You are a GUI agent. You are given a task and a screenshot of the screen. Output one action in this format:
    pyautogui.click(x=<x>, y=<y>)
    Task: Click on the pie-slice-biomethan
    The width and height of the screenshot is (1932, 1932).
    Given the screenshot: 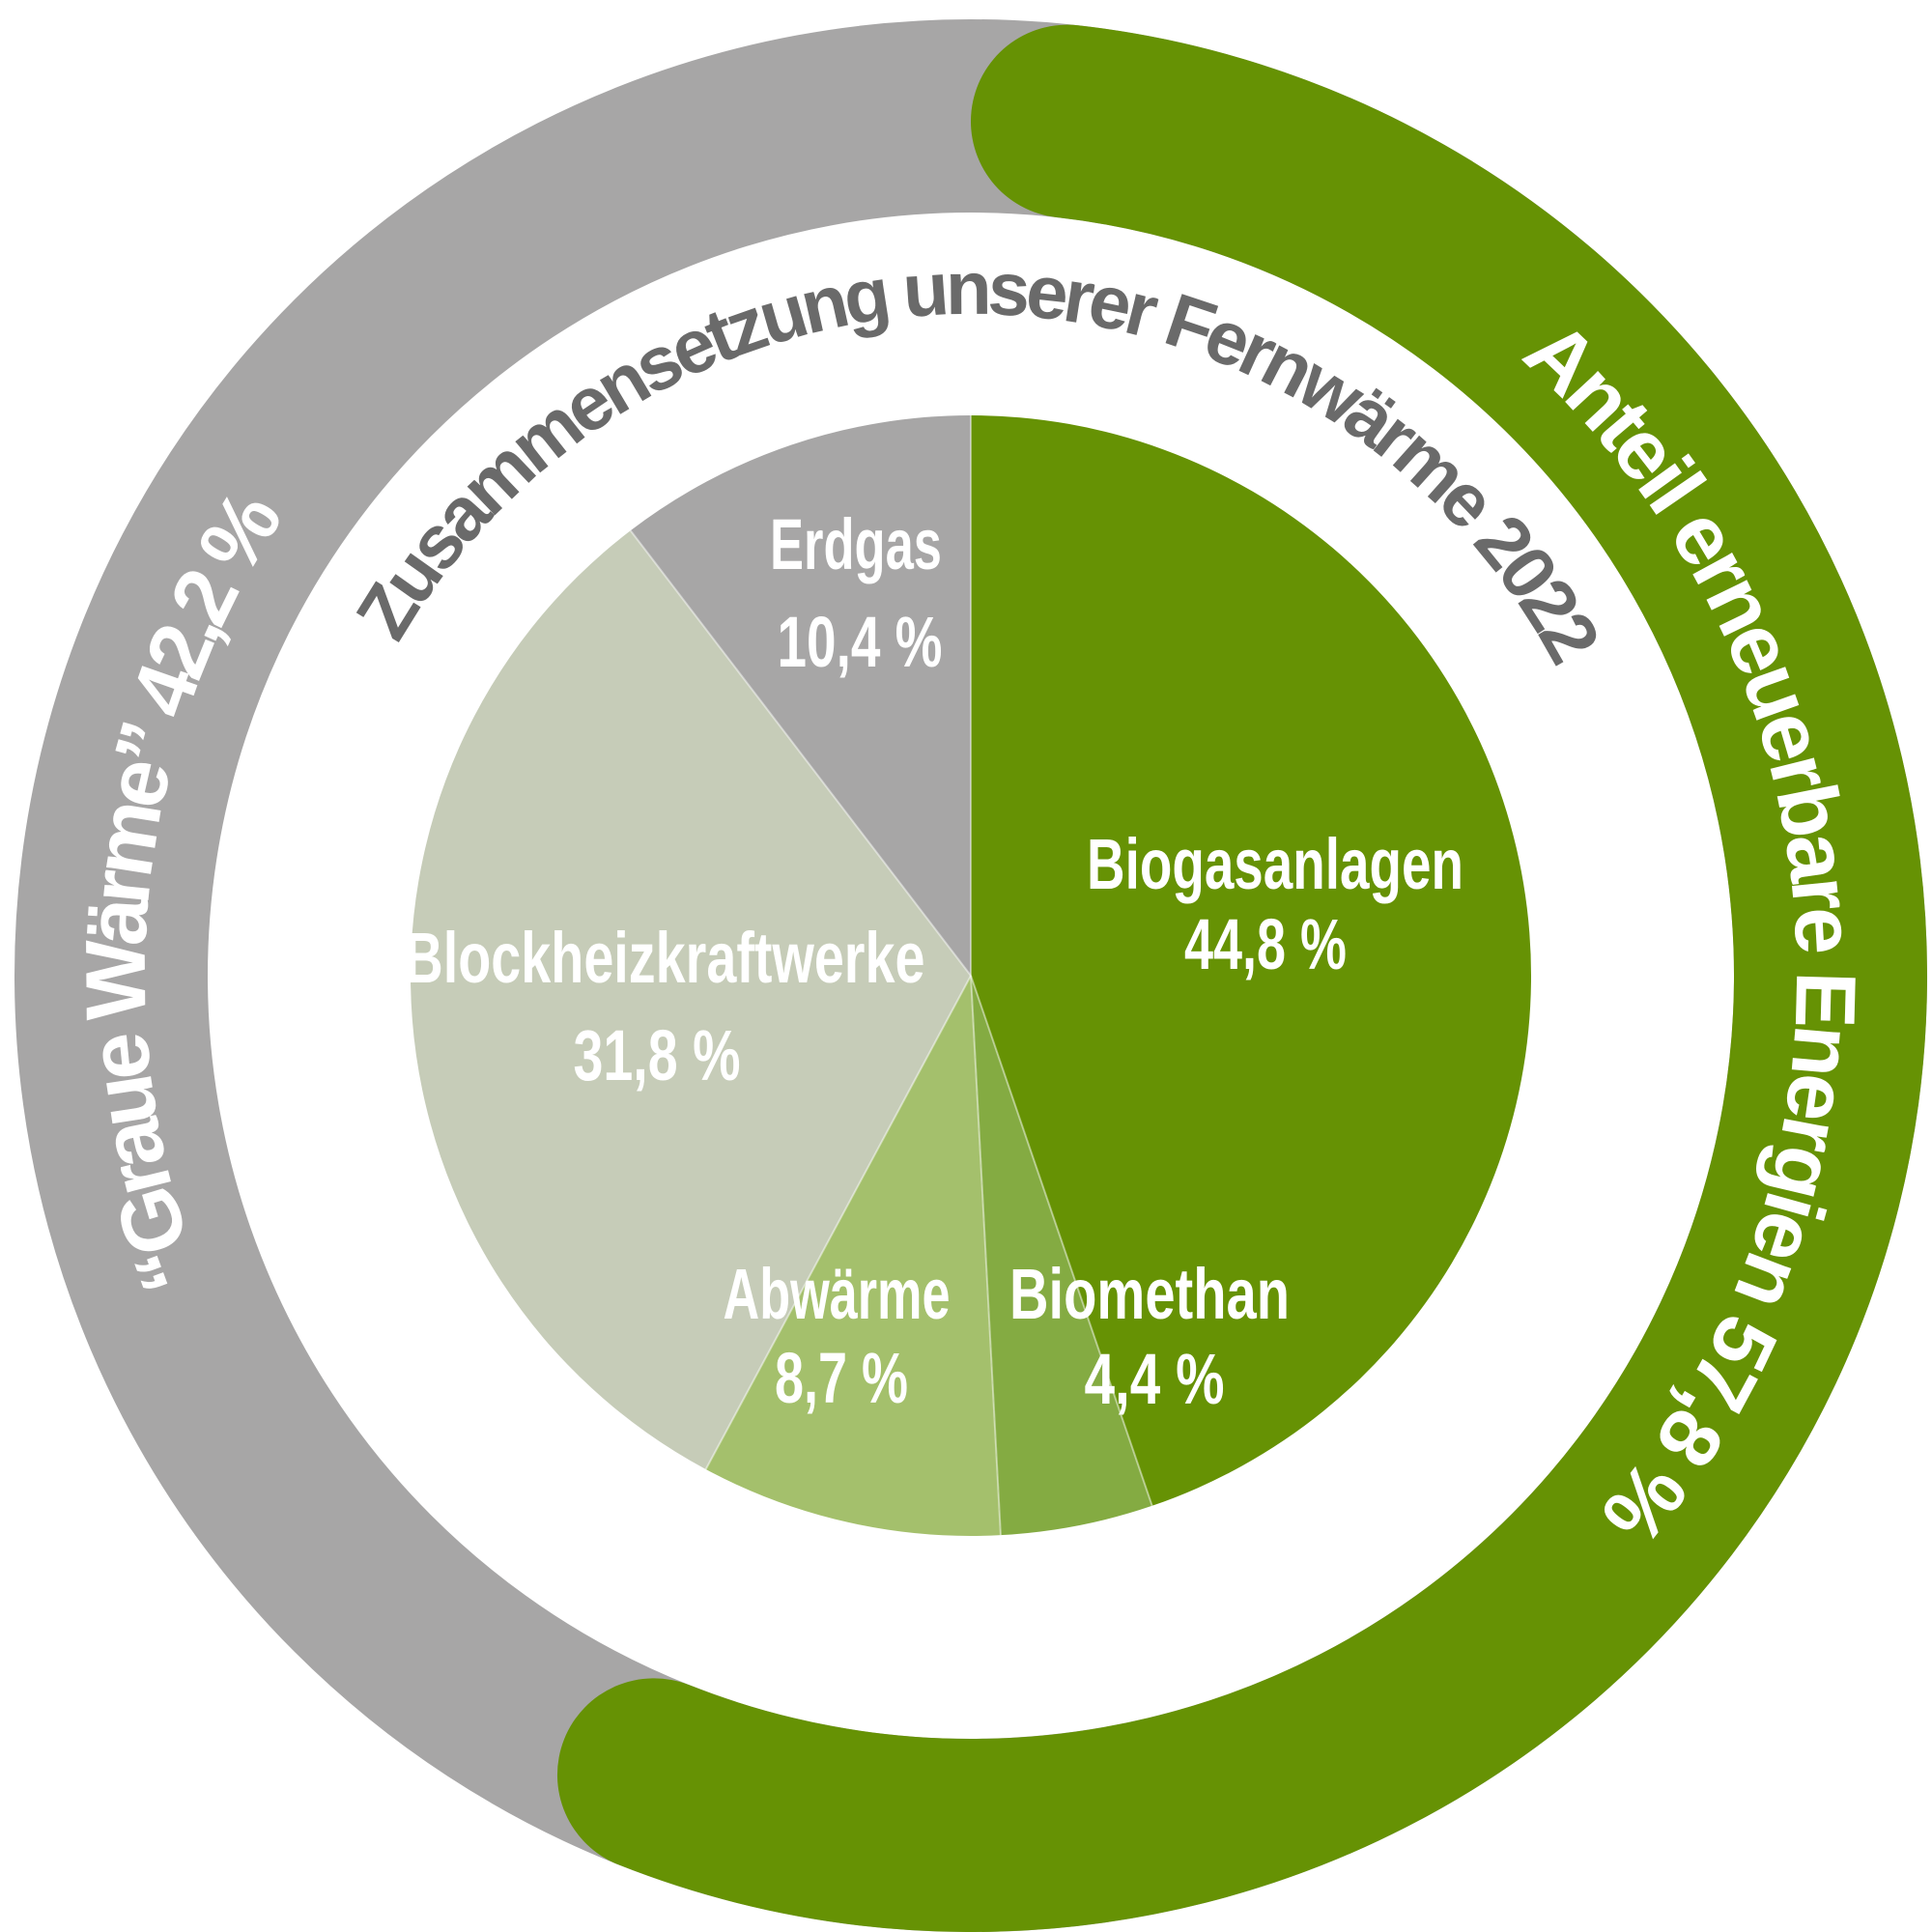 What is the action you would take?
    pyautogui.click(x=1061, y=1256)
    